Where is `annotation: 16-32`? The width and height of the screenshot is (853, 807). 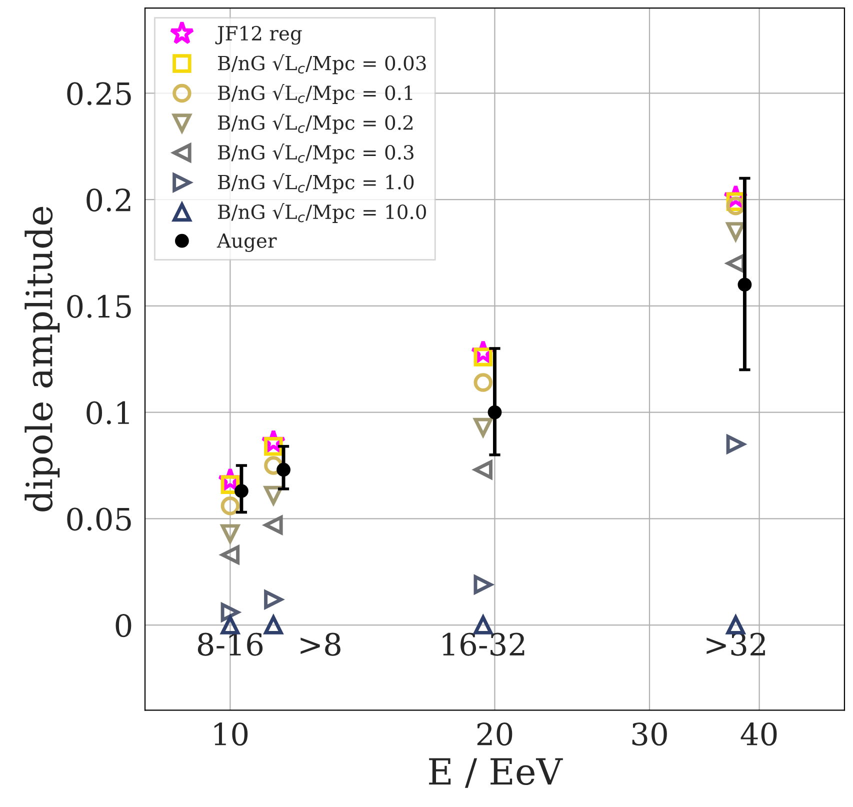 annotation: 16-32 is located at coordinates (483, 644).